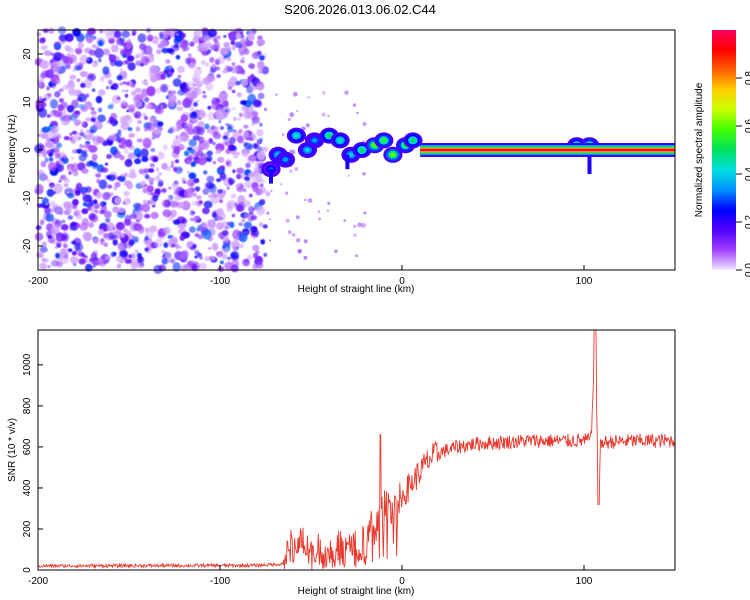 Image resolution: width=750 pixels, height=600 pixels. Describe the element at coordinates (584, 281) in the screenshot. I see `x-tick-label: 100` at that location.